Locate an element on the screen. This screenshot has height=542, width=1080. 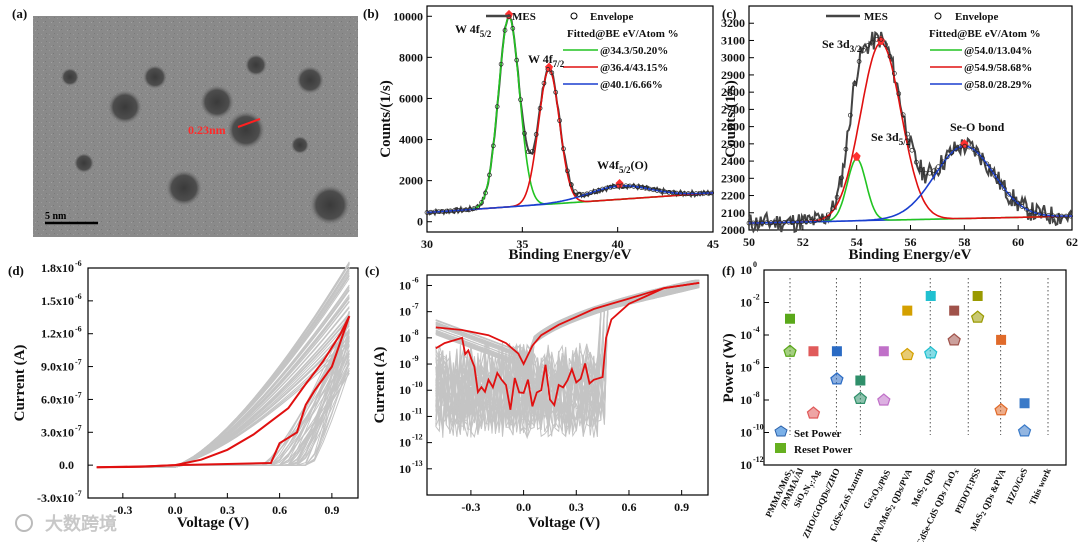
y-tick-label: 10000 is located at coordinates (408, 16).